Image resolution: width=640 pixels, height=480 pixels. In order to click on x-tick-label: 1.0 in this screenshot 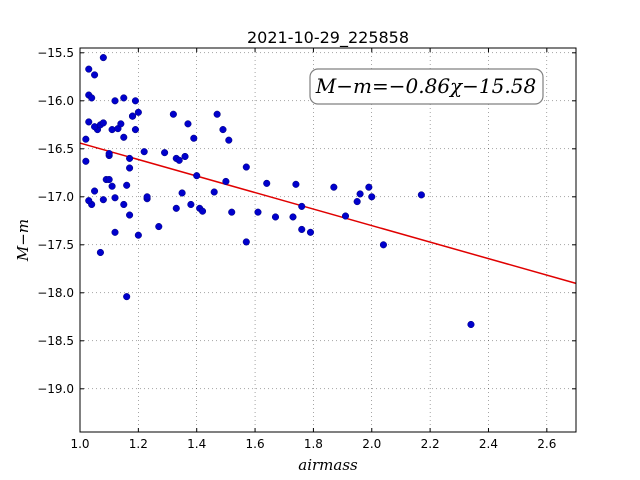, I will do `click(79, 444)`.